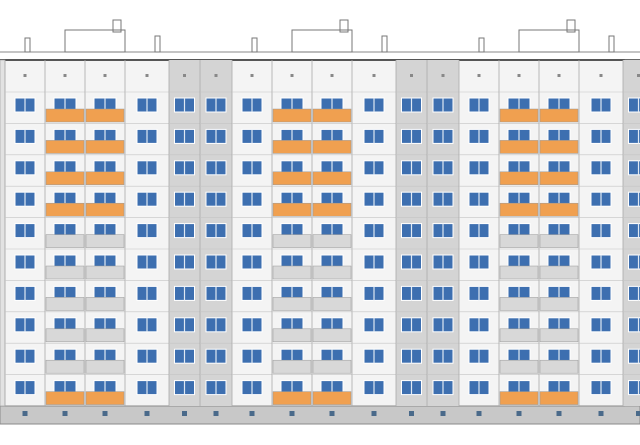 The height and width of the screenshot is (445, 640). I want to click on basement, so click(320, 415).